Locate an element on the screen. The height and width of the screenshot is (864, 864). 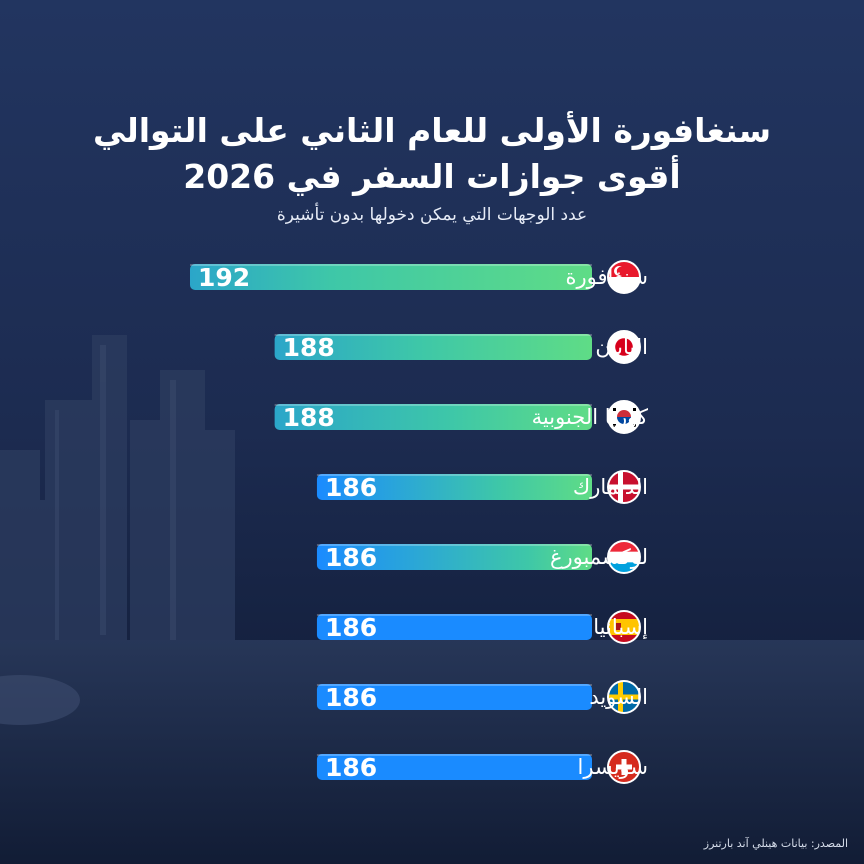
switzerland-flag-icon is located at coordinates (624, 767).